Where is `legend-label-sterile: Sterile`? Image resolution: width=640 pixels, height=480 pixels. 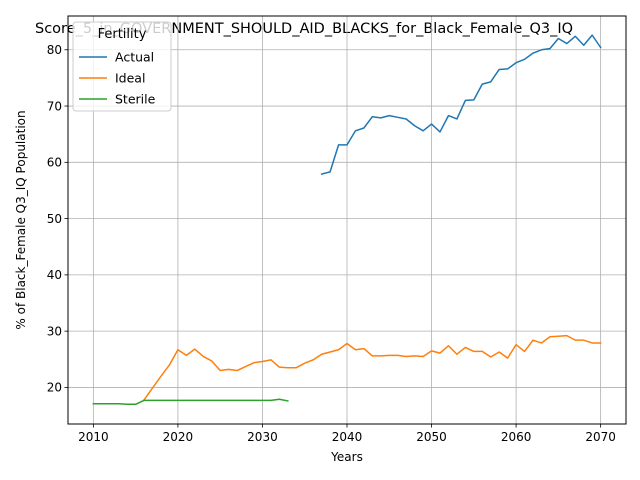
legend-label-sterile: Sterile is located at coordinates (135, 99).